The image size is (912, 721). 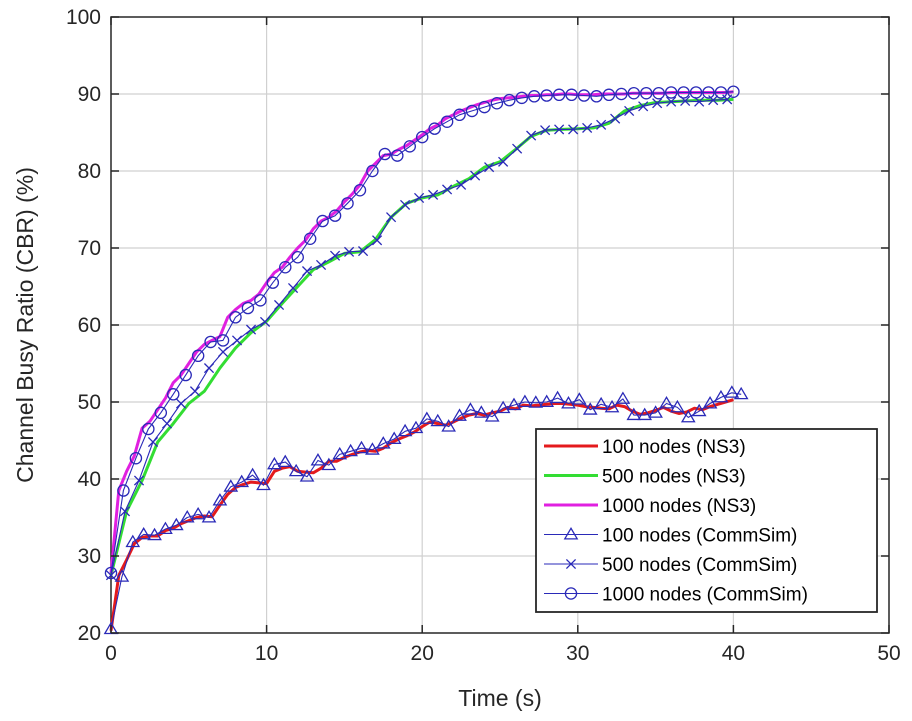 I want to click on y-tick-label: 100, so click(x=83, y=17).